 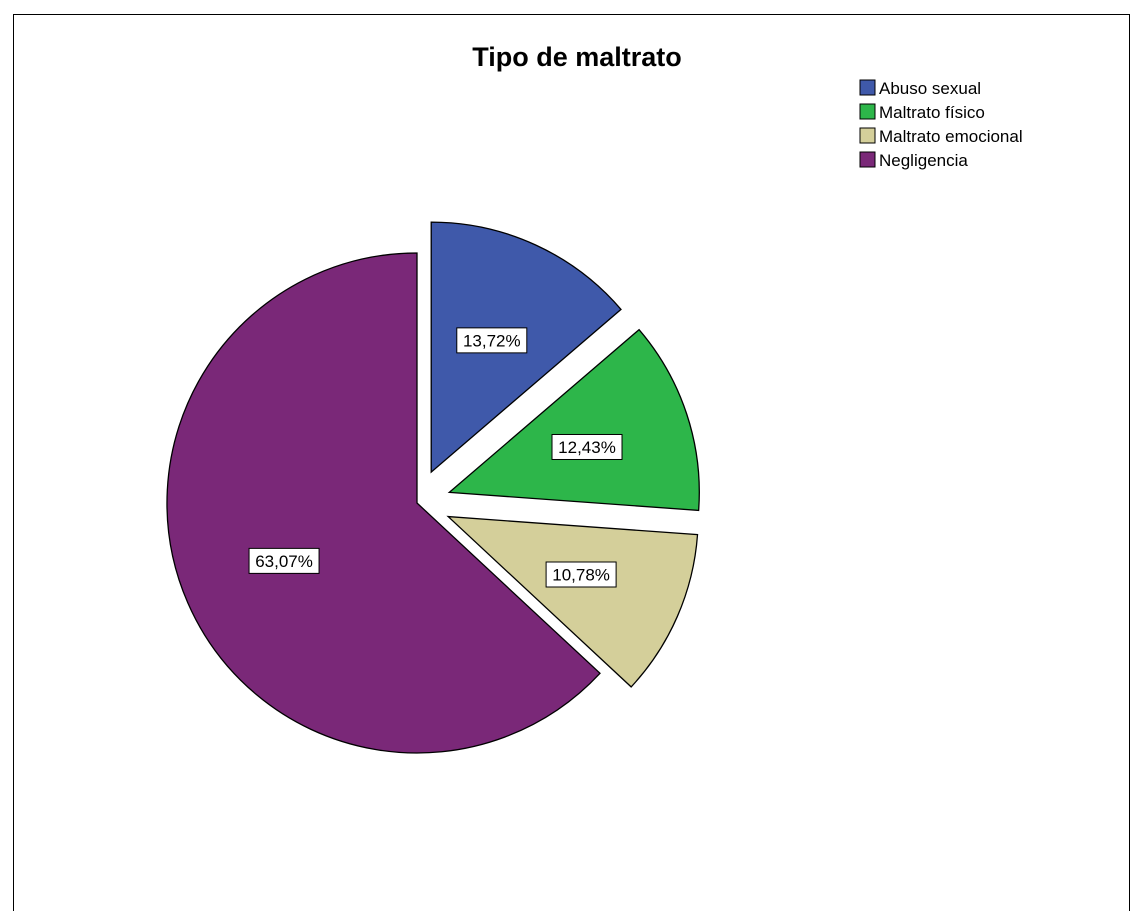 I want to click on legend-label: Maltrato físico, so click(x=932, y=112).